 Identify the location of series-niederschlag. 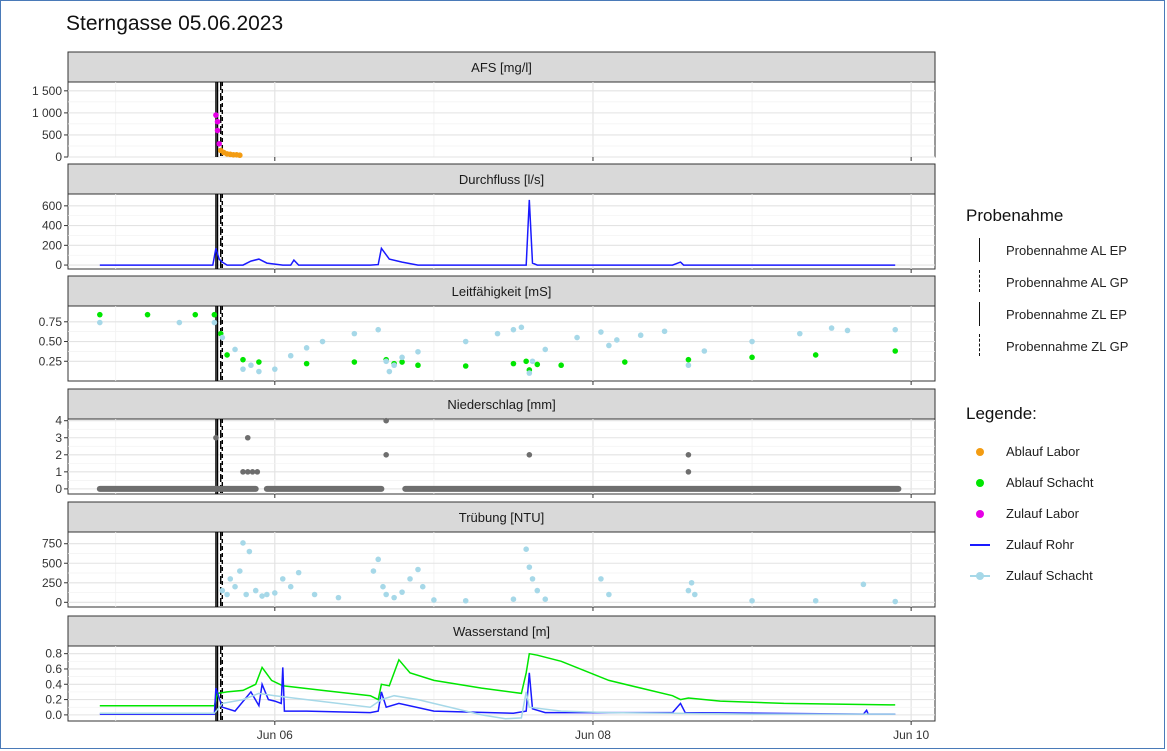
(452, 446).